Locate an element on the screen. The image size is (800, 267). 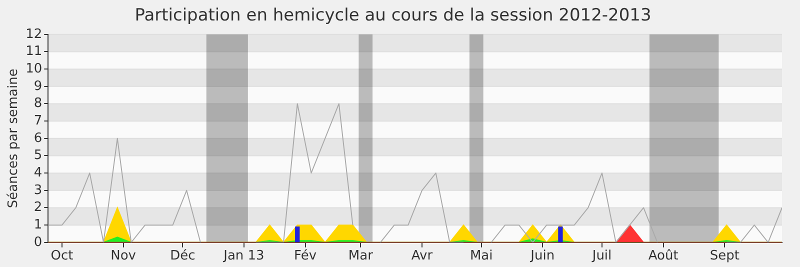
y-tick-label: 6 is located at coordinates (38, 138).